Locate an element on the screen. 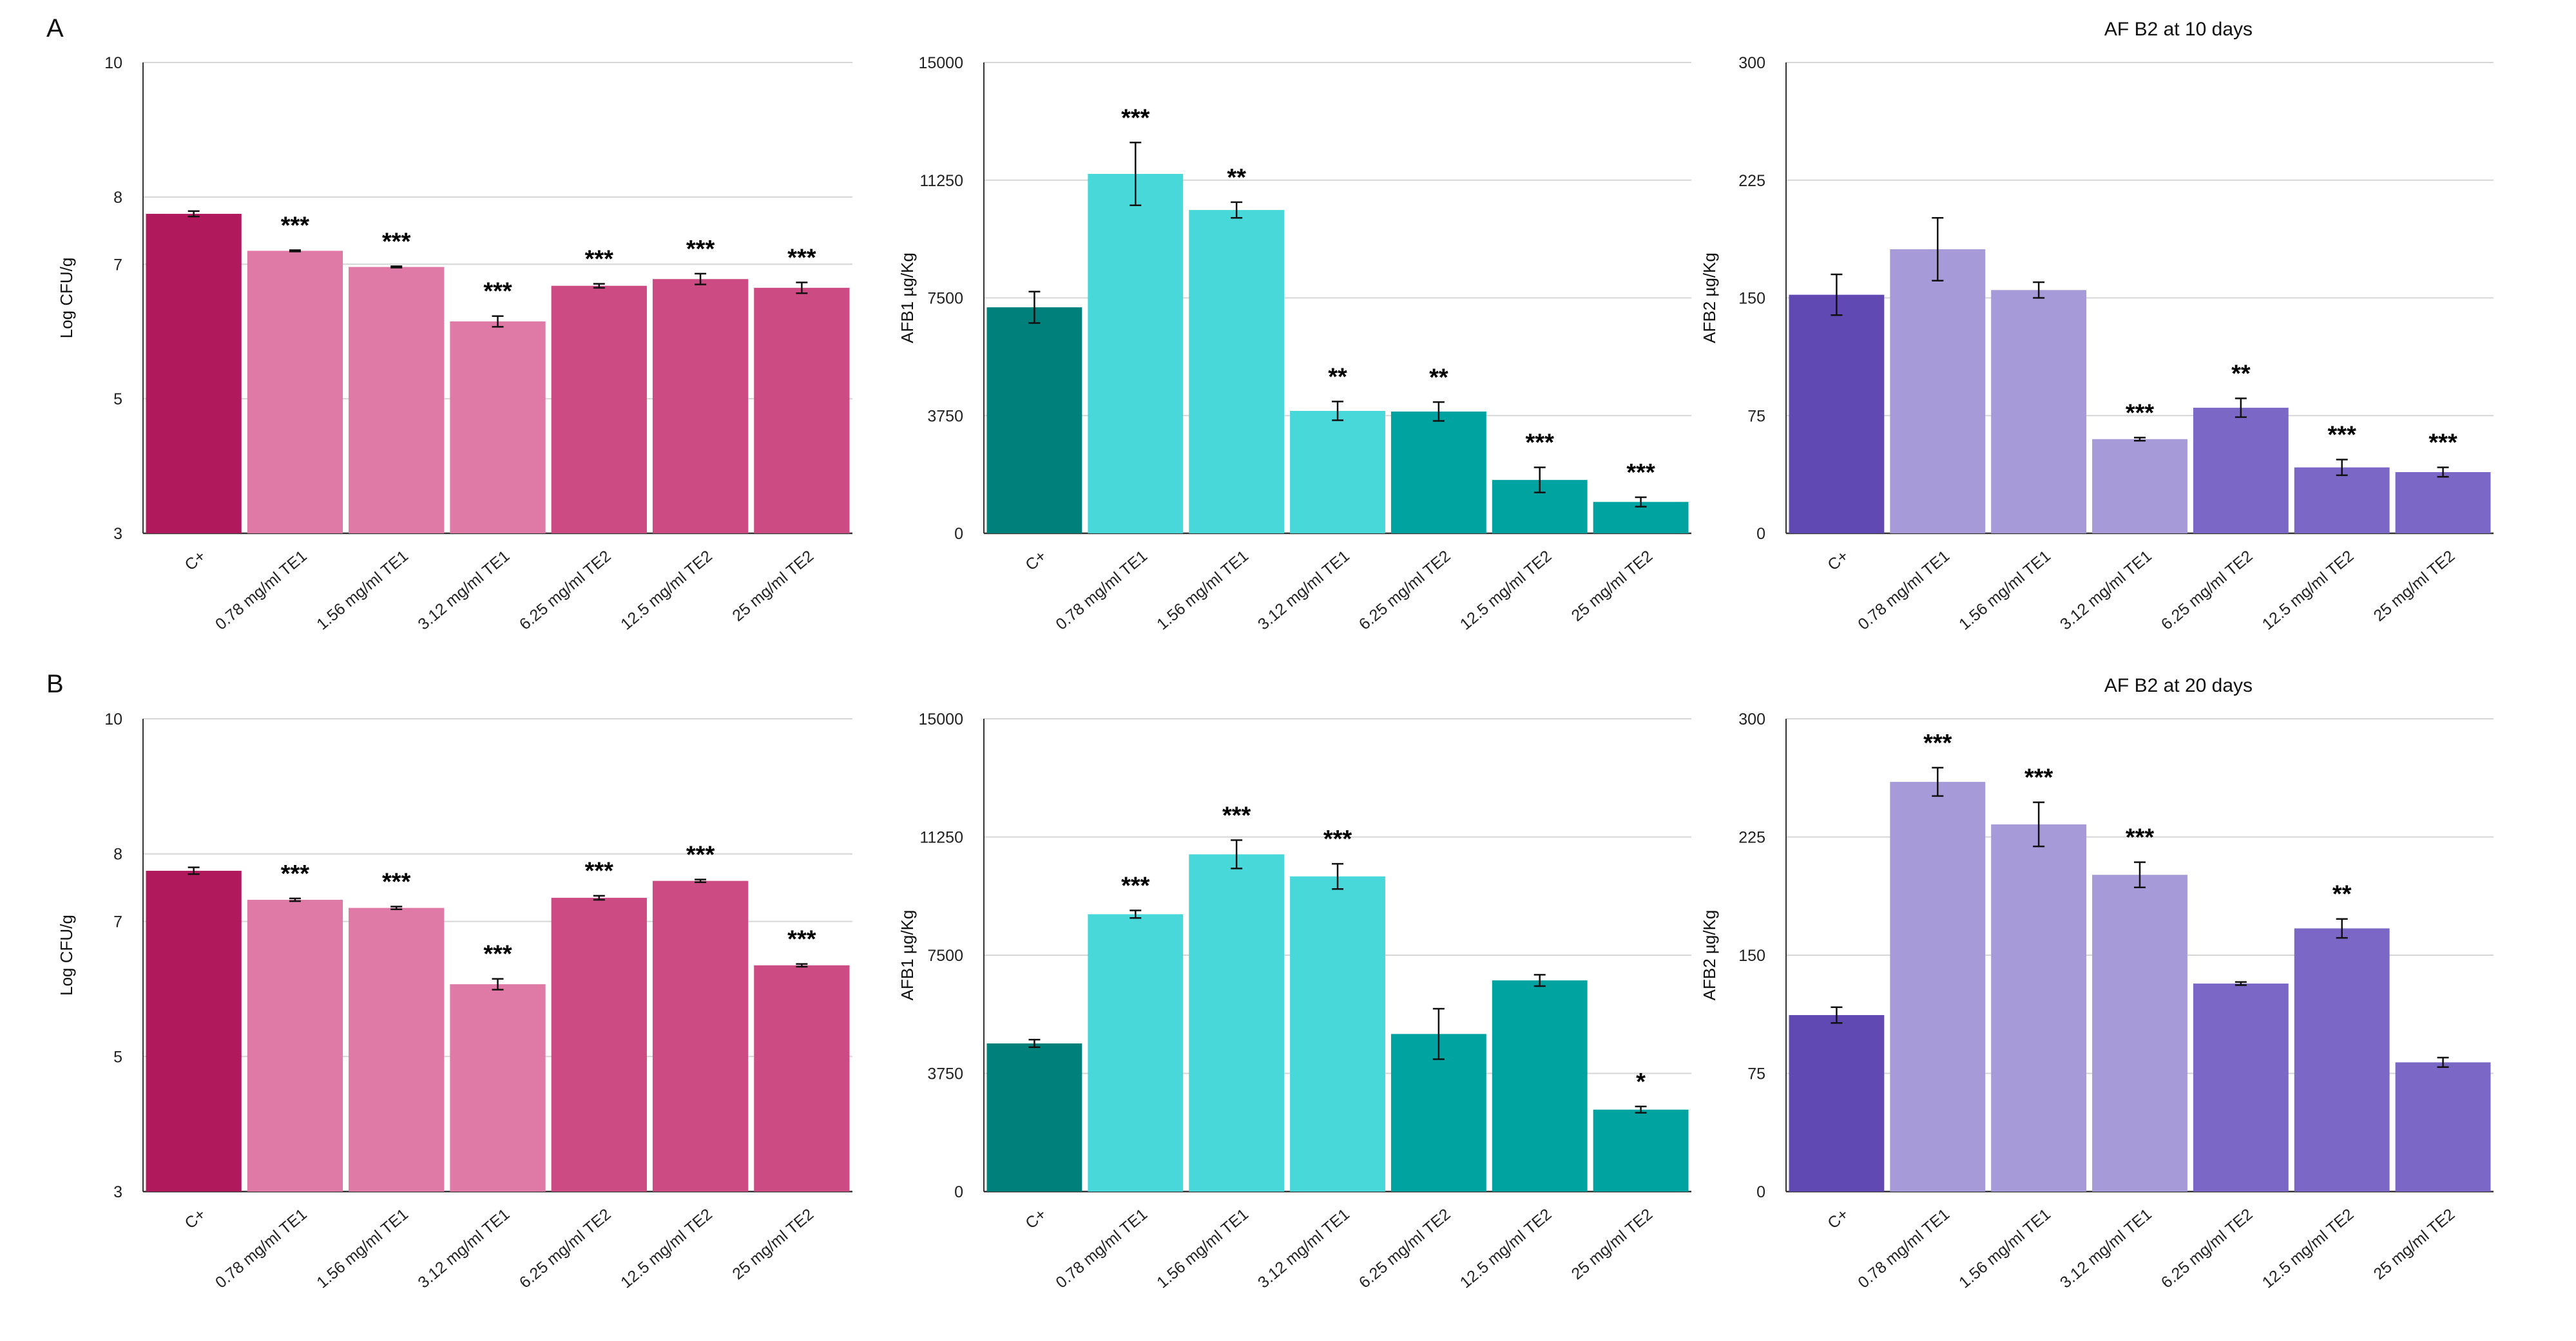 The height and width of the screenshot is (1341, 2576). chart-title: AF B2 at 10 days is located at coordinates (2178, 29).